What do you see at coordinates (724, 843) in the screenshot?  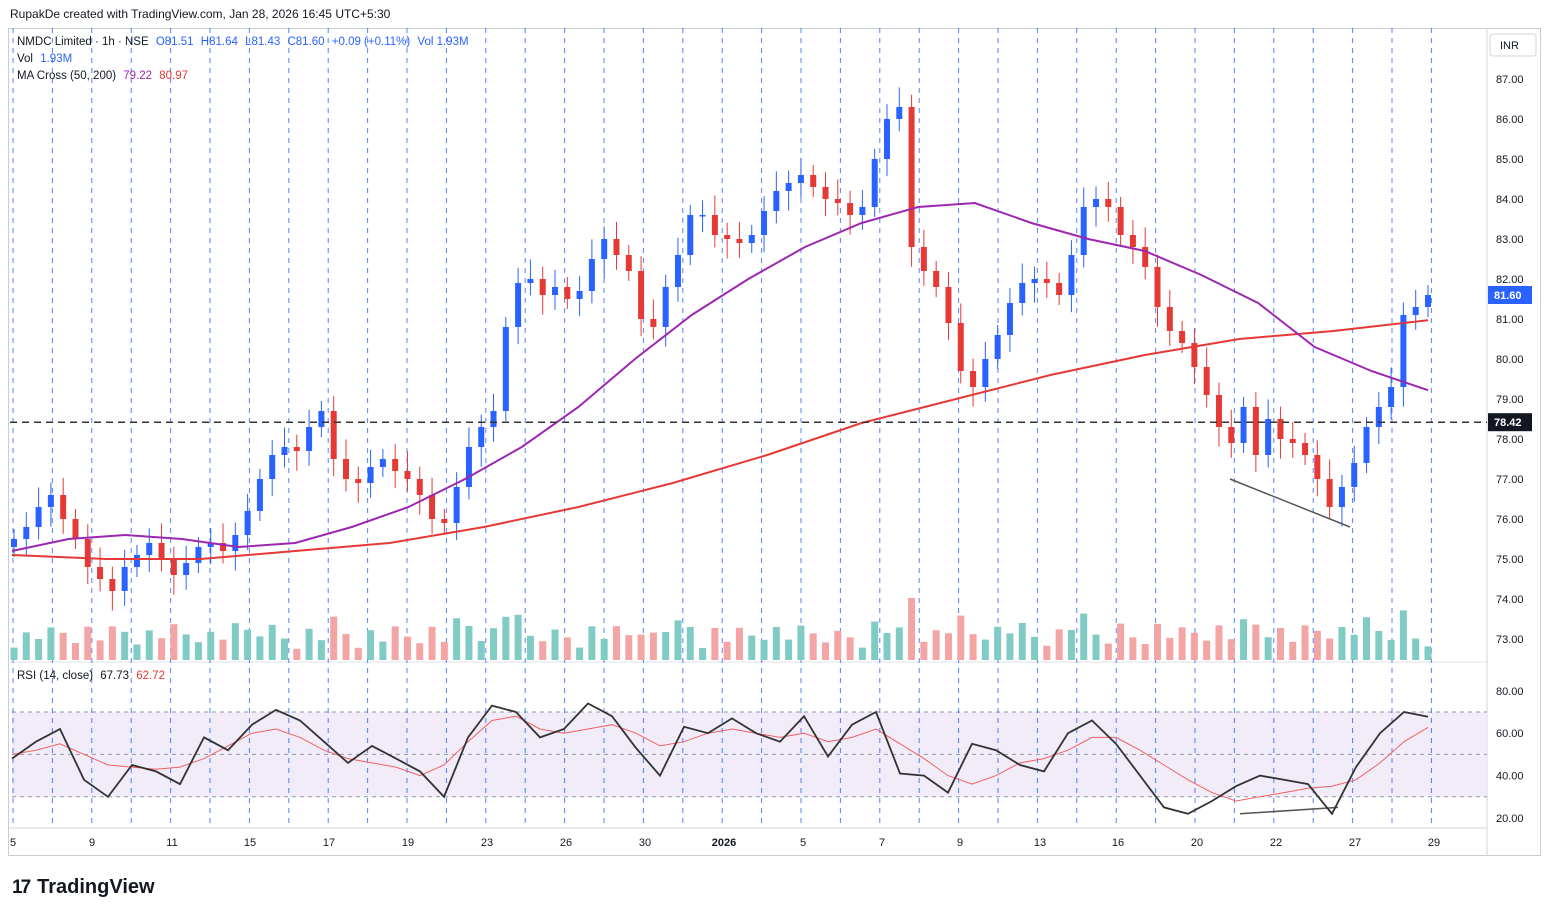 I see `time-tick-label: 2026` at bounding box center [724, 843].